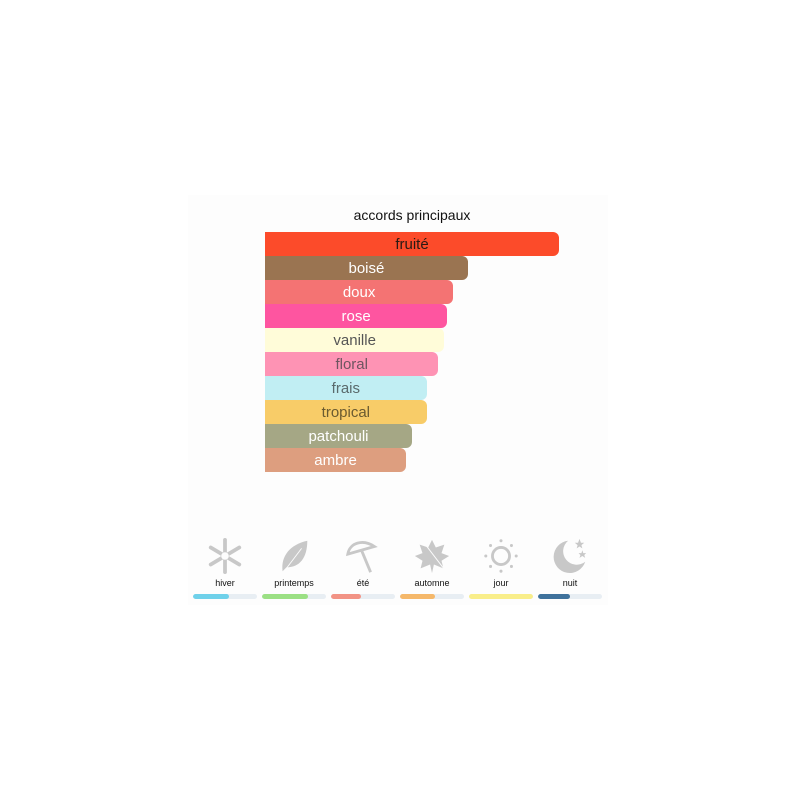 This screenshot has height=800, width=800. I want to click on accord-bar-3: rose, so click(356, 316).